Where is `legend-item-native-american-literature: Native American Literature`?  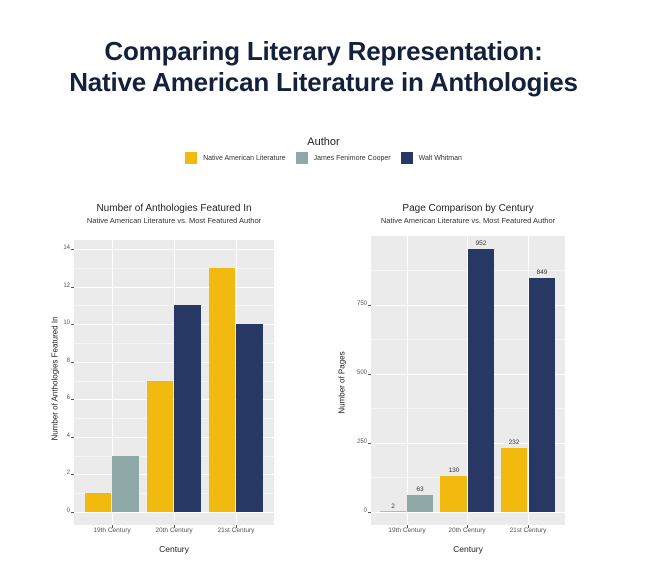 legend-item-native-american-literature: Native American Literature is located at coordinates (235, 158).